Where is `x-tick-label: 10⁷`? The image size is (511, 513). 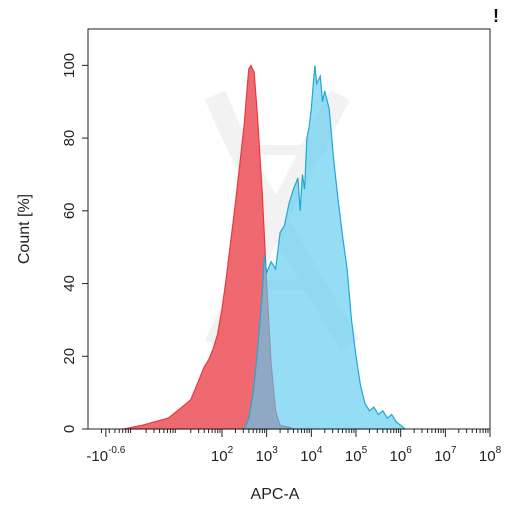 x-tick-label: 10⁷ is located at coordinates (445, 455).